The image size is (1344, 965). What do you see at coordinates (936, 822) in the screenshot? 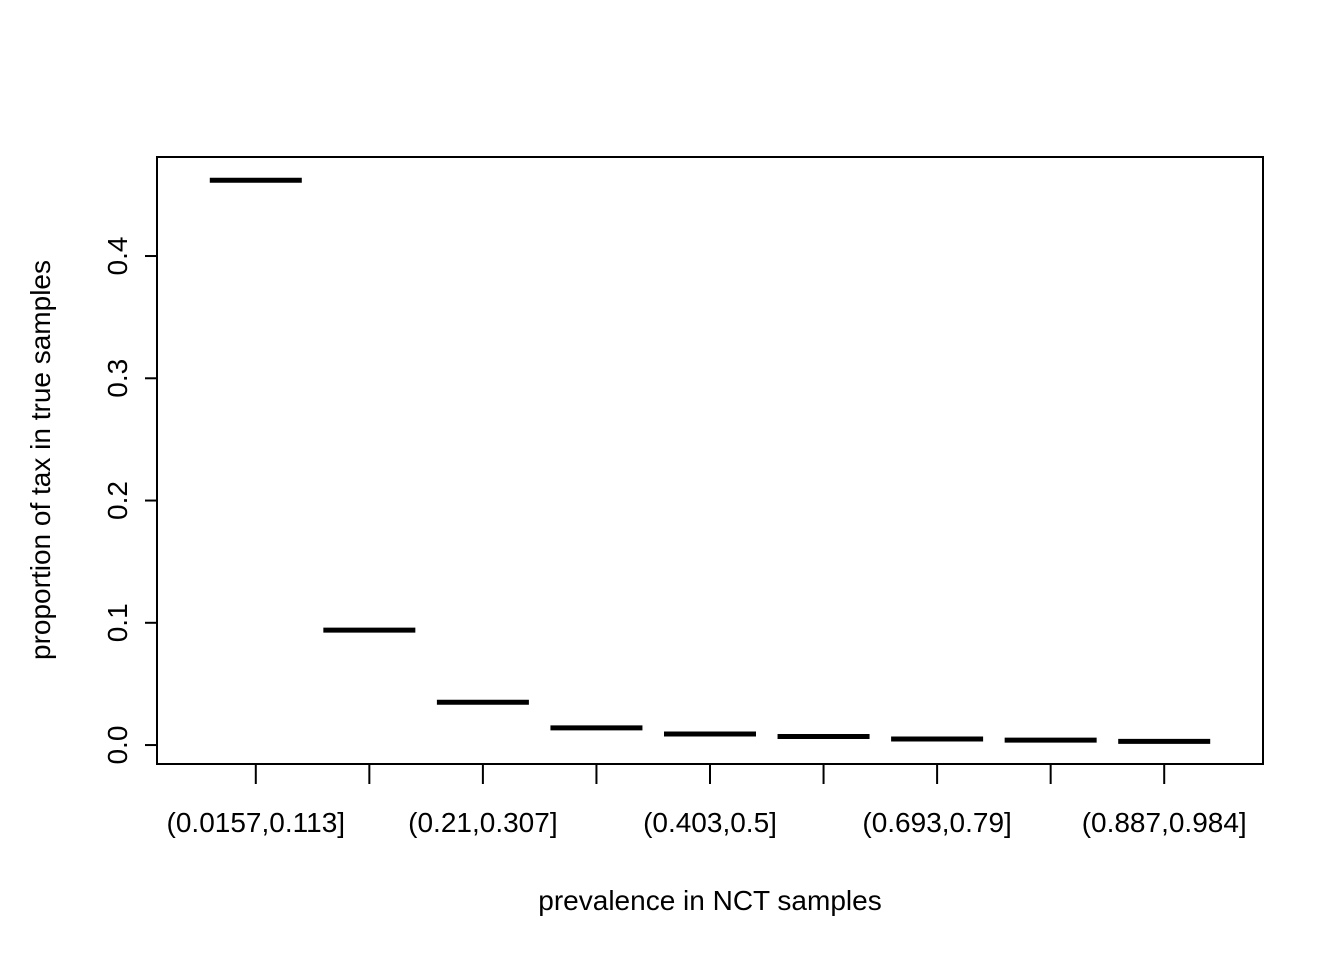
I see `x-tick-label: (0.693,0.79]` at bounding box center [936, 822].